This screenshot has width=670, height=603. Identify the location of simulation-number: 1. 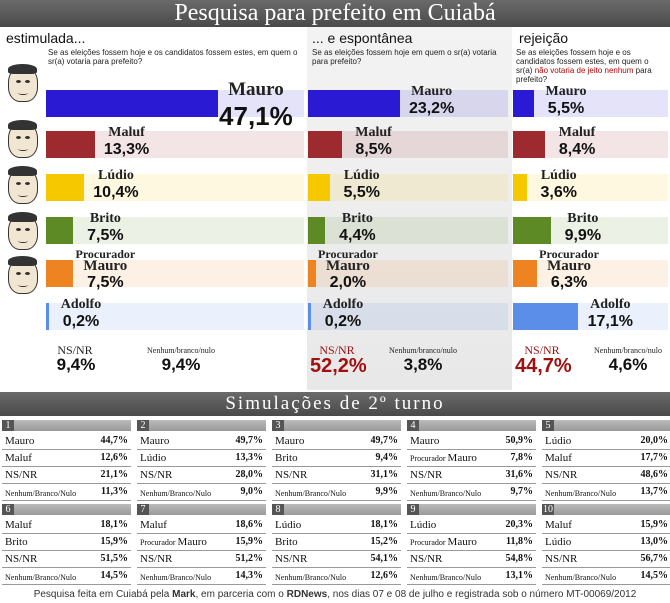
(8, 425).